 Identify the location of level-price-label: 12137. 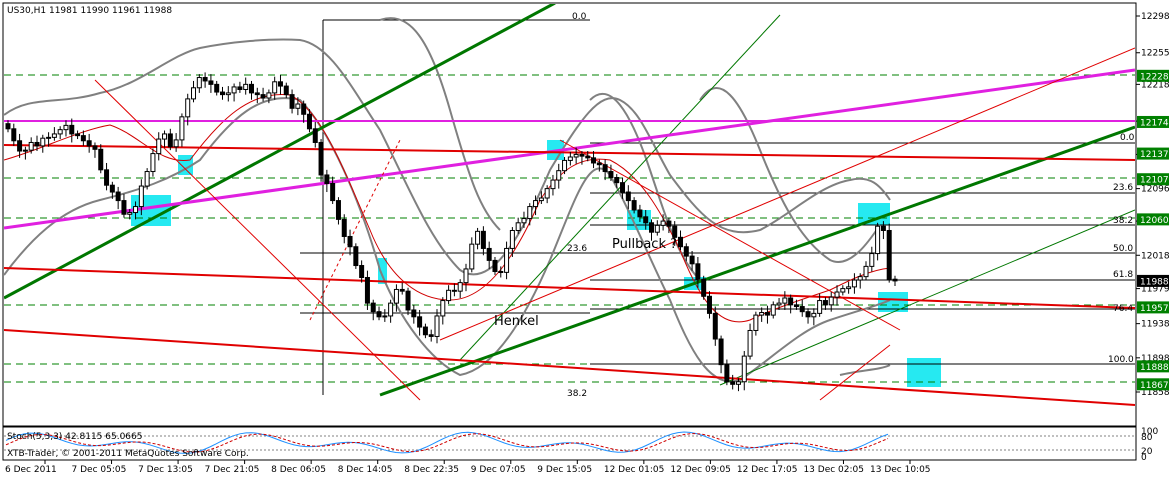
(1154, 155).